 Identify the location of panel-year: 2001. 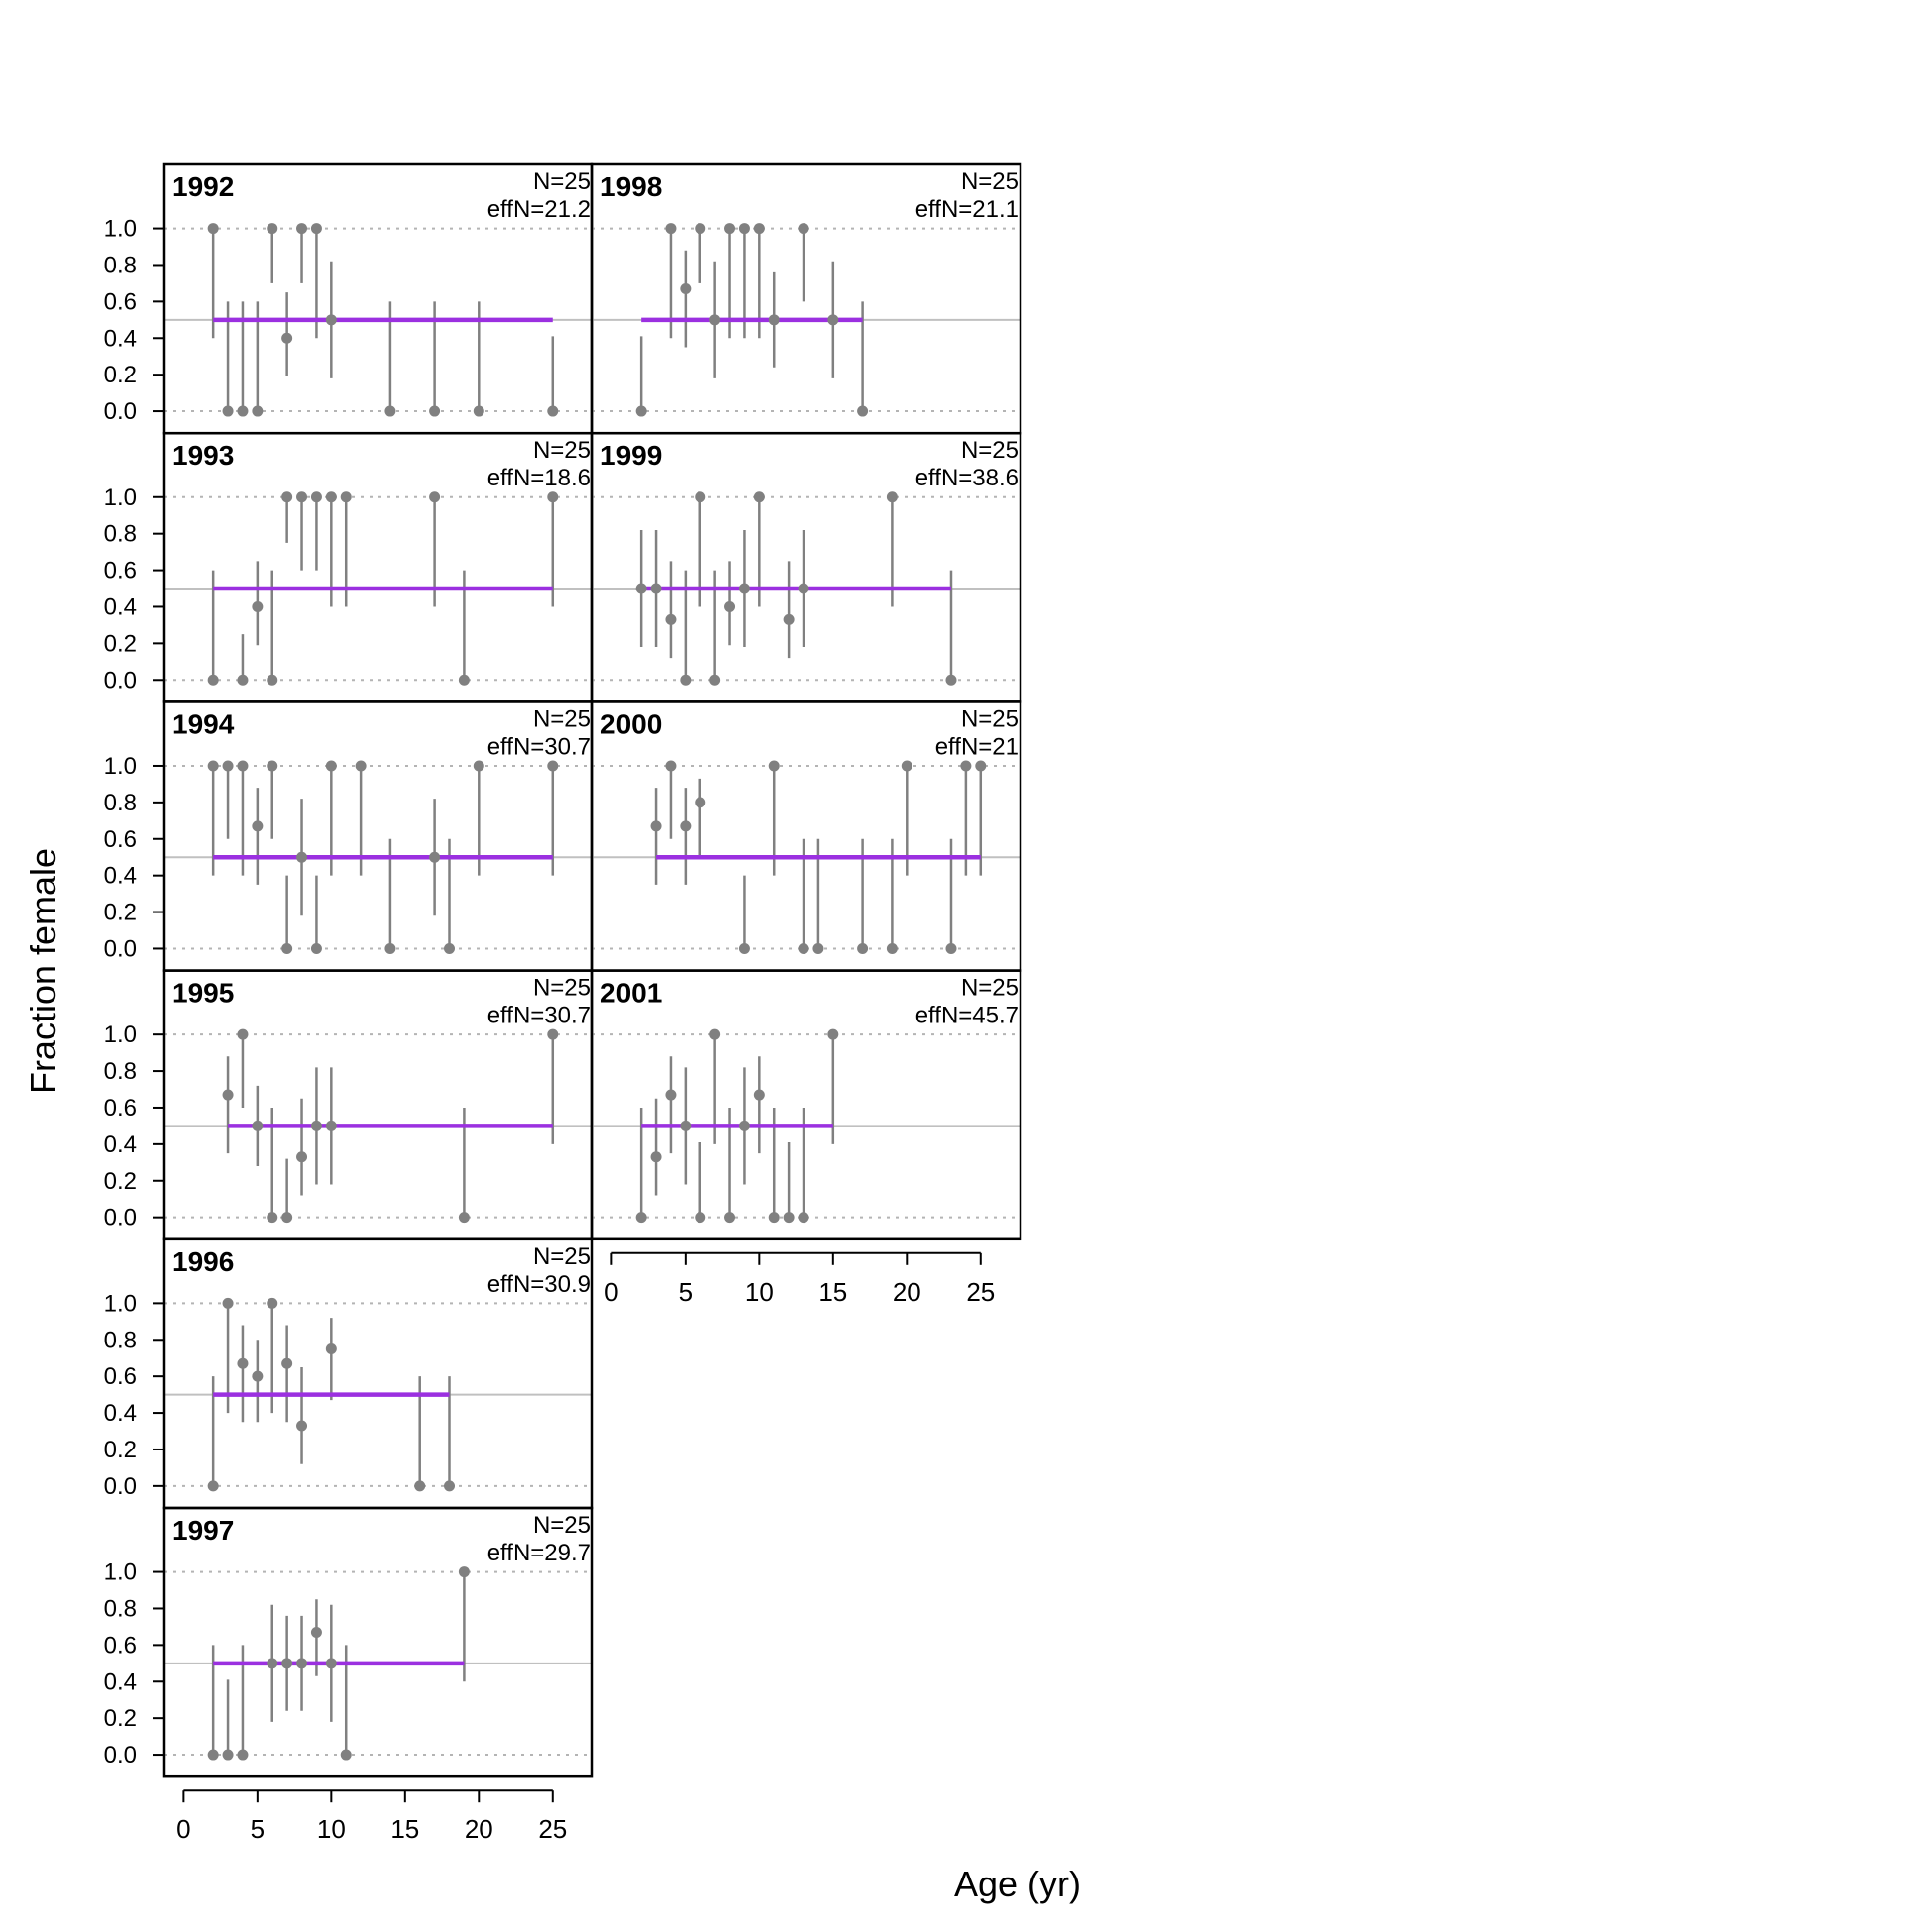
(631, 993).